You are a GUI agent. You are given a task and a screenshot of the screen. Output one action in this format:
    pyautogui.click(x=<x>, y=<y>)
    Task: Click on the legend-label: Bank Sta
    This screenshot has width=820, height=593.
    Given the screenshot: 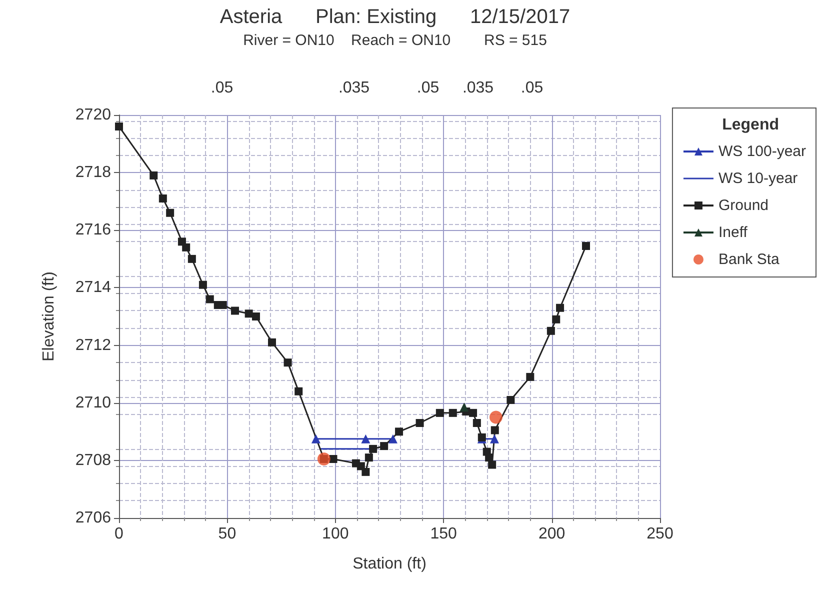 What is the action you would take?
    pyautogui.click(x=749, y=259)
    